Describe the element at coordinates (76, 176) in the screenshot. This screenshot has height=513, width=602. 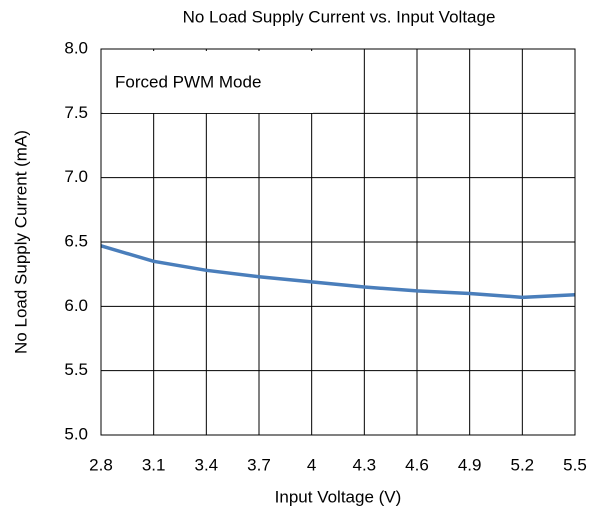
I see `y-tick-label: 7.0` at that location.